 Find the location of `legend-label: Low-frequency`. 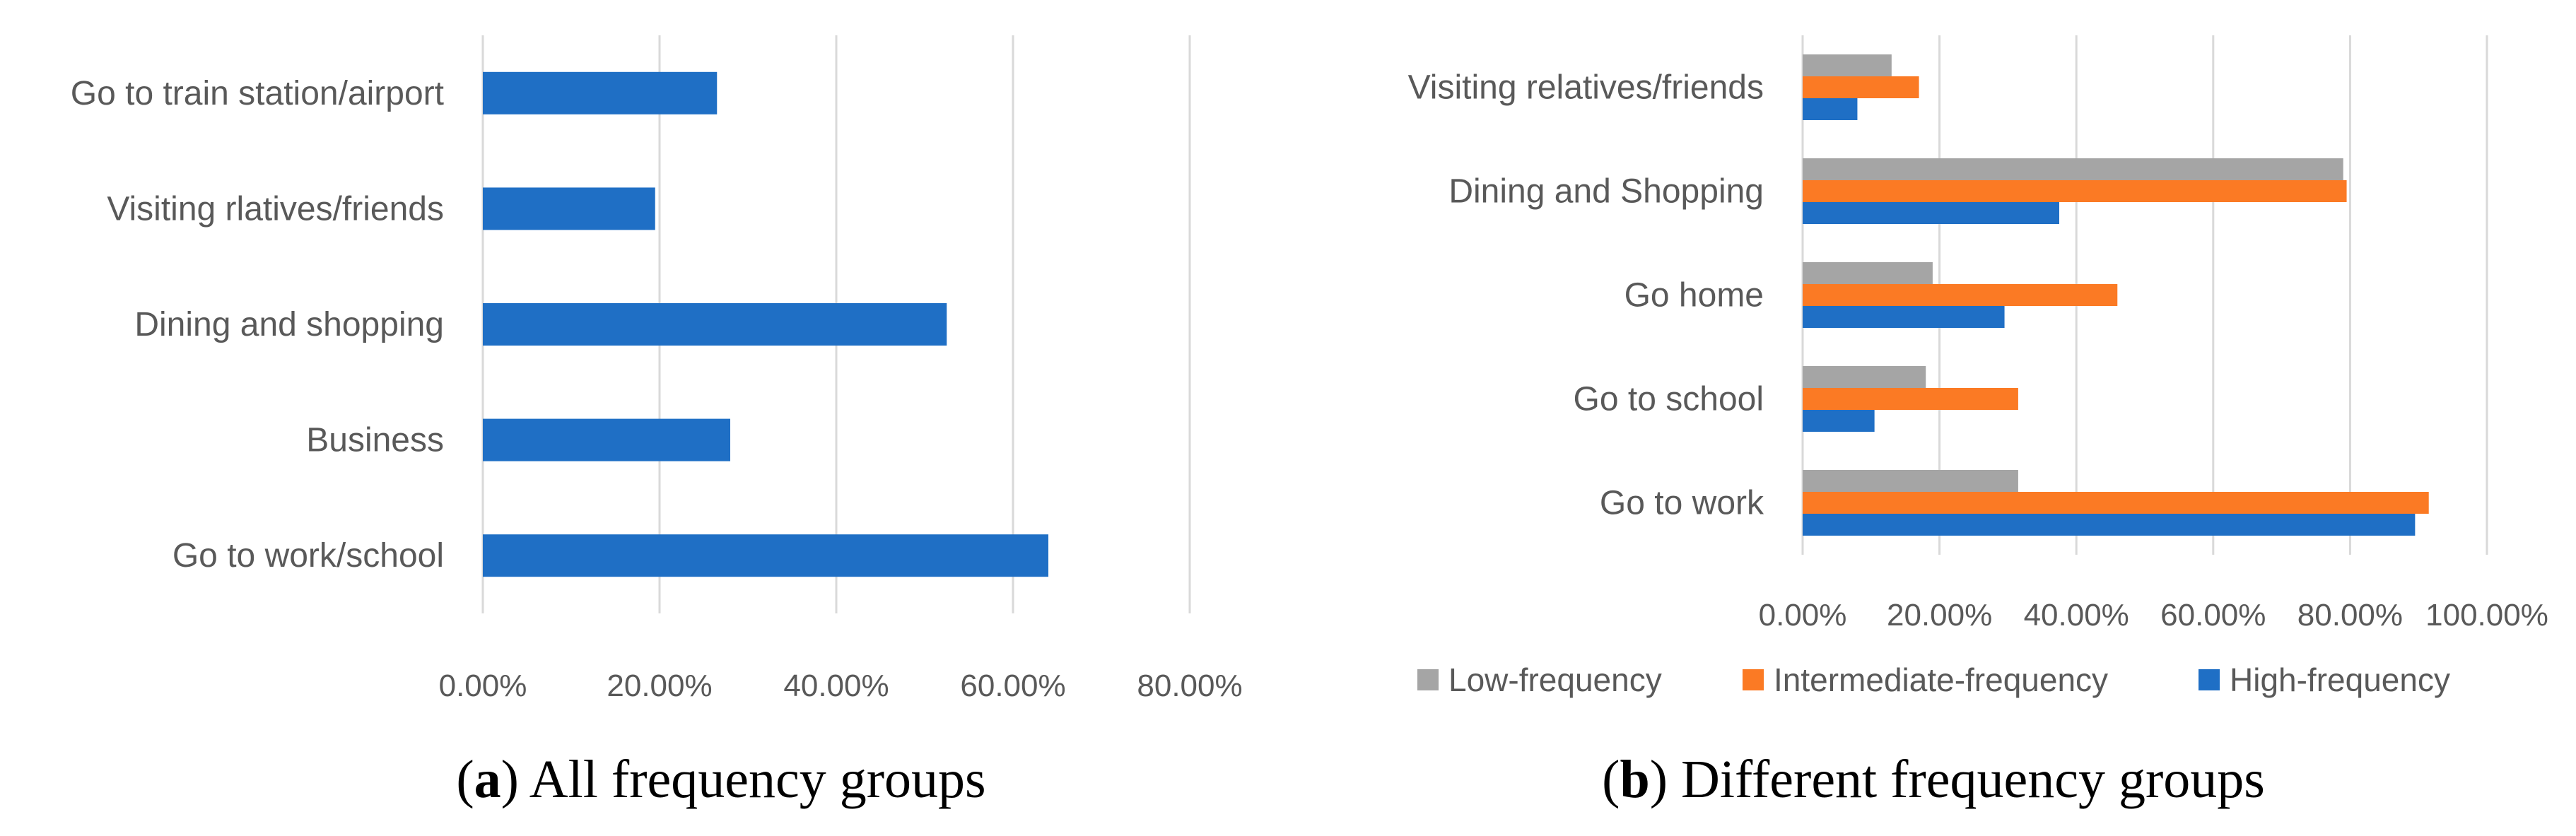

legend-label: Low-frequency is located at coordinates (1555, 679).